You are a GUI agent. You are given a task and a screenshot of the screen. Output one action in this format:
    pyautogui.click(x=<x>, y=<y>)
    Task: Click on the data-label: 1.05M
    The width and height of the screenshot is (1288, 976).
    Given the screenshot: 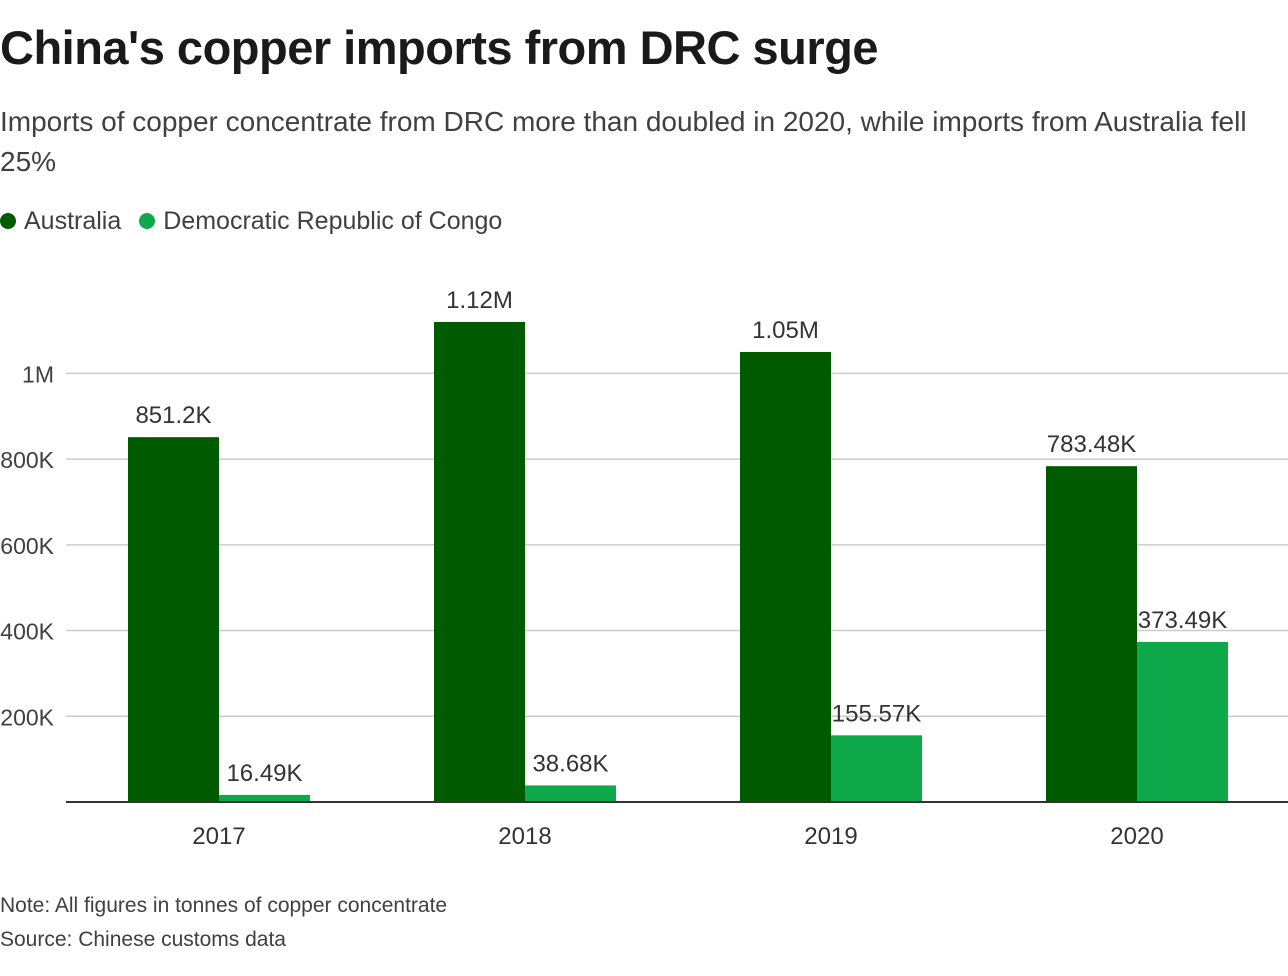 What is the action you would take?
    pyautogui.click(x=785, y=330)
    